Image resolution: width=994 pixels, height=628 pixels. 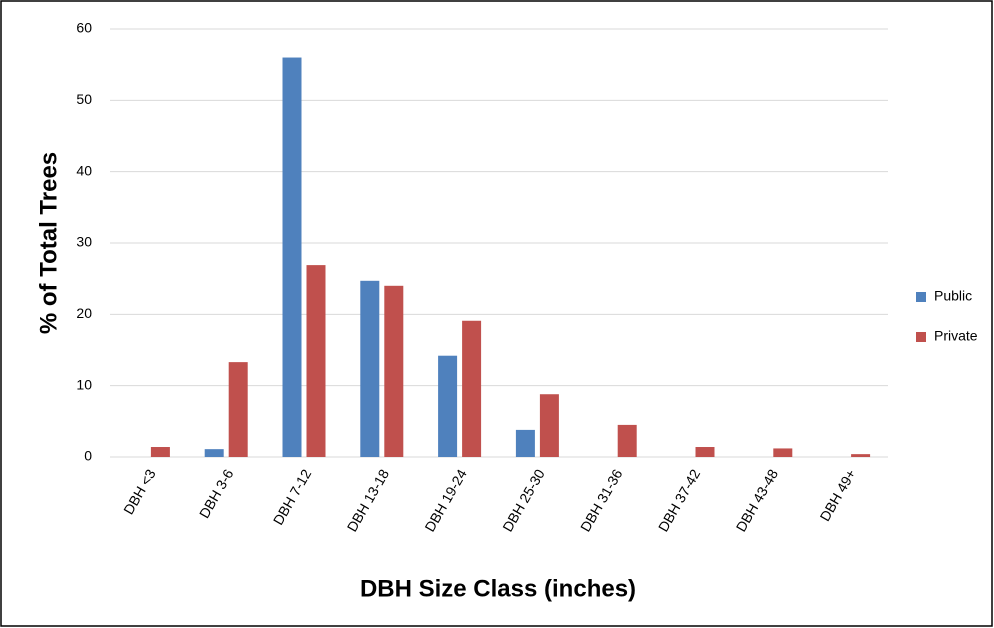 What do you see at coordinates (84, 170) in the screenshot?
I see `y-tick-label: 40` at bounding box center [84, 170].